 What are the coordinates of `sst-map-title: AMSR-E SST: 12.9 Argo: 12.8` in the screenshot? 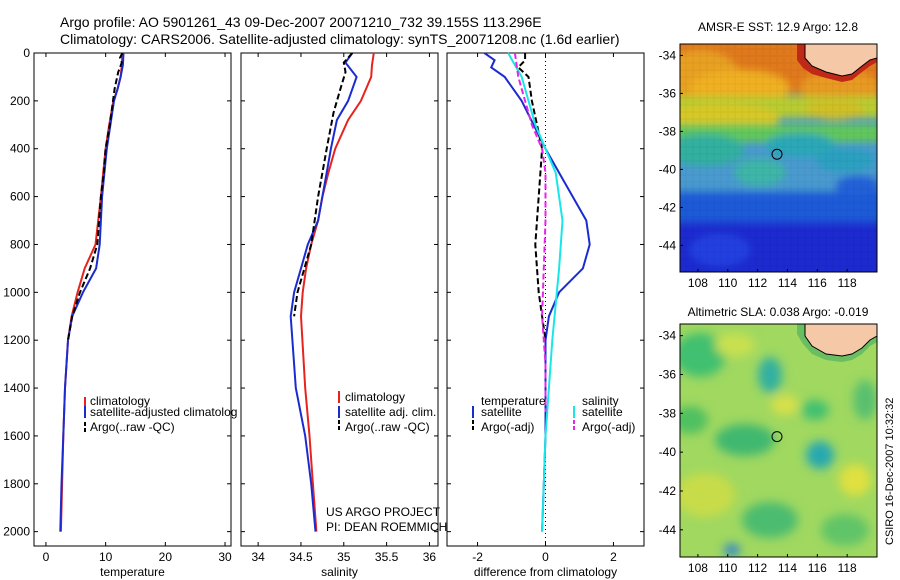 It's located at (778, 27).